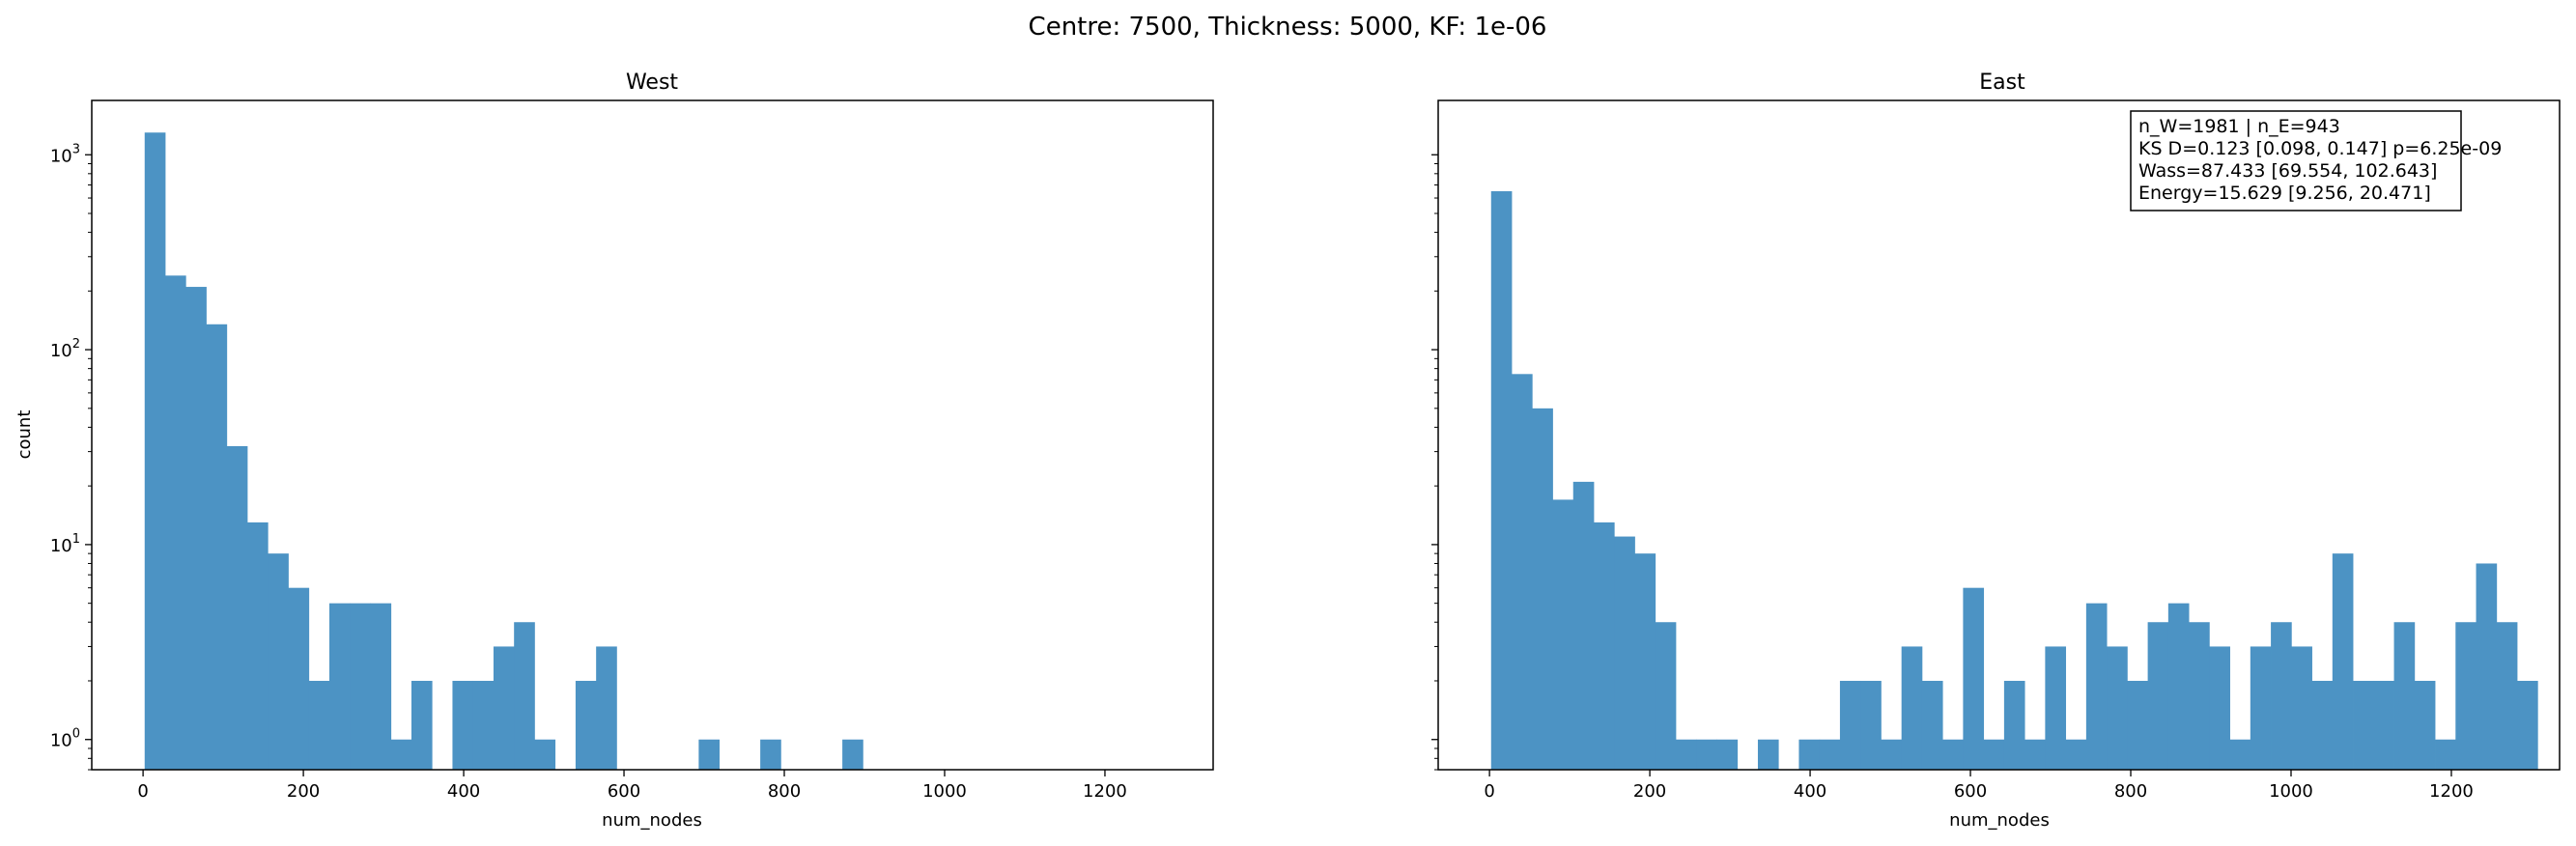 This screenshot has width=2576, height=846. Describe the element at coordinates (463, 791) in the screenshot. I see `west-x-tick-label: 400` at that location.